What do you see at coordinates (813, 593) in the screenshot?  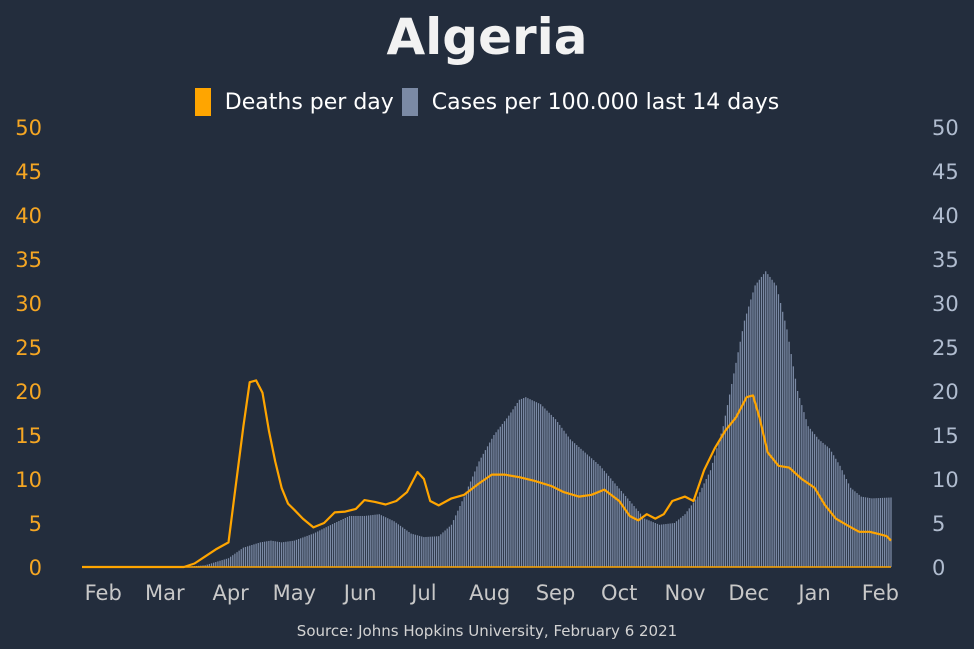 I see `x-tick-label: Jan` at bounding box center [813, 593].